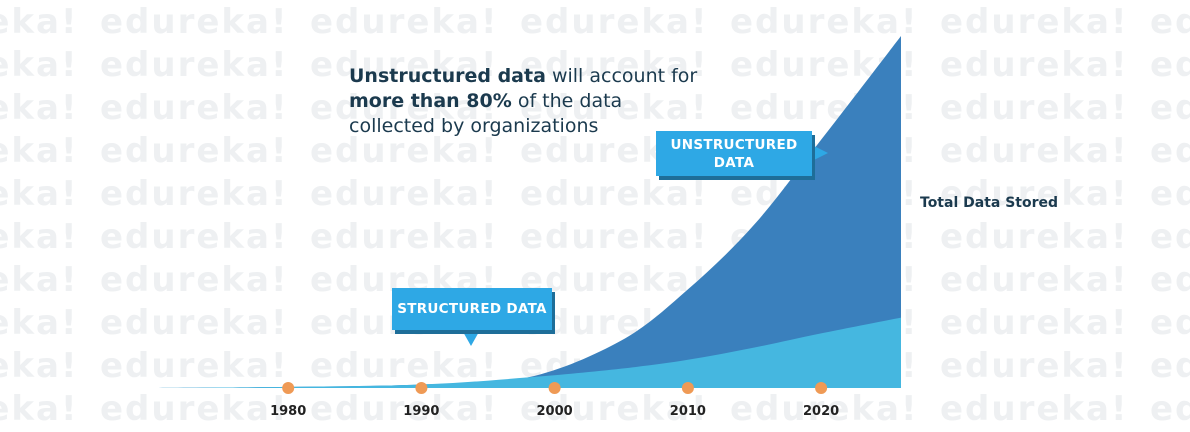 This screenshot has width=1190, height=432. Describe the element at coordinates (554, 388) in the screenshot. I see `x-tick-marker-2000` at that location.